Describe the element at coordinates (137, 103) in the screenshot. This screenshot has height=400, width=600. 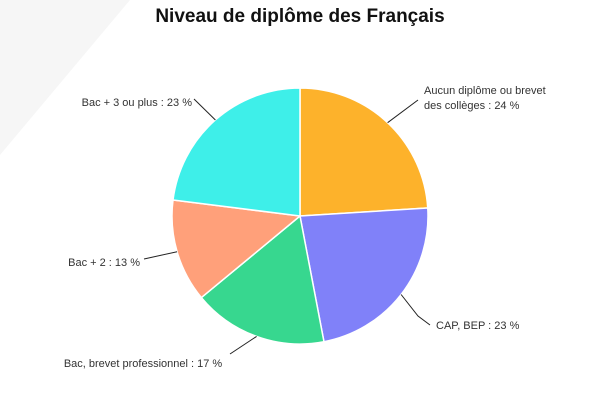
I see `slice-label-5: Bac + 3 ou plus : 23 %` at that location.